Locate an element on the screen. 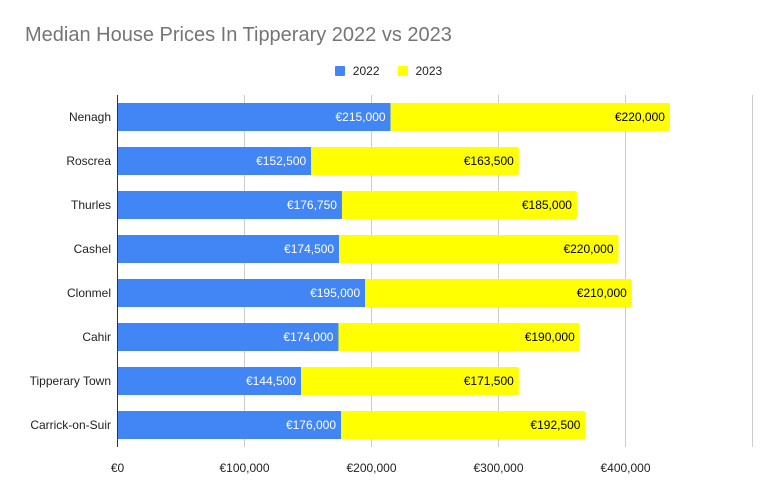 The height and width of the screenshot is (500, 777). data-label-2022: €152,500 is located at coordinates (281, 161).